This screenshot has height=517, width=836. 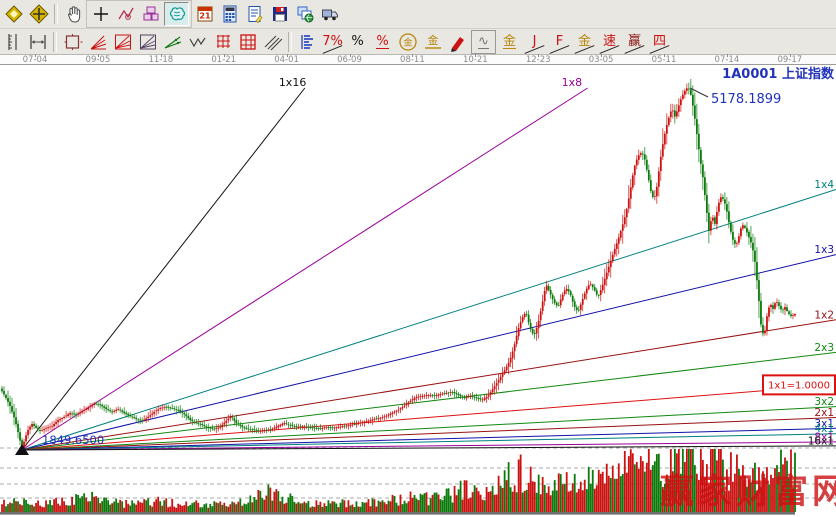 What do you see at coordinates (538, 60) in the screenshot?
I see `date-tick-label: 12-23` at bounding box center [538, 60].